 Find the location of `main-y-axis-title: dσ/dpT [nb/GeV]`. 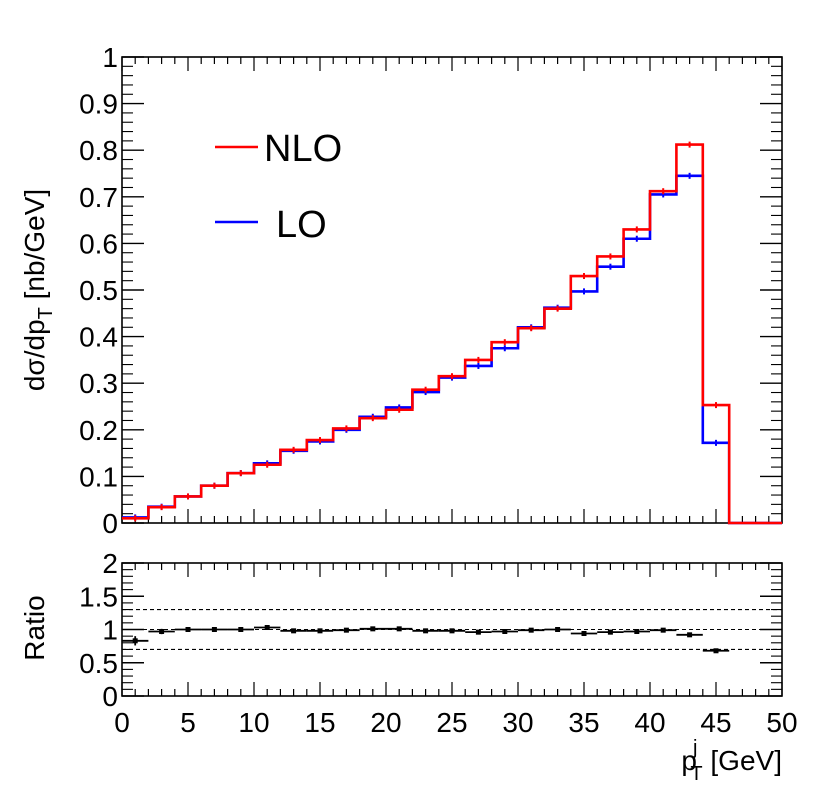

main-y-axis-title: dσ/dpT [nb/GeV] is located at coordinates (38, 290).